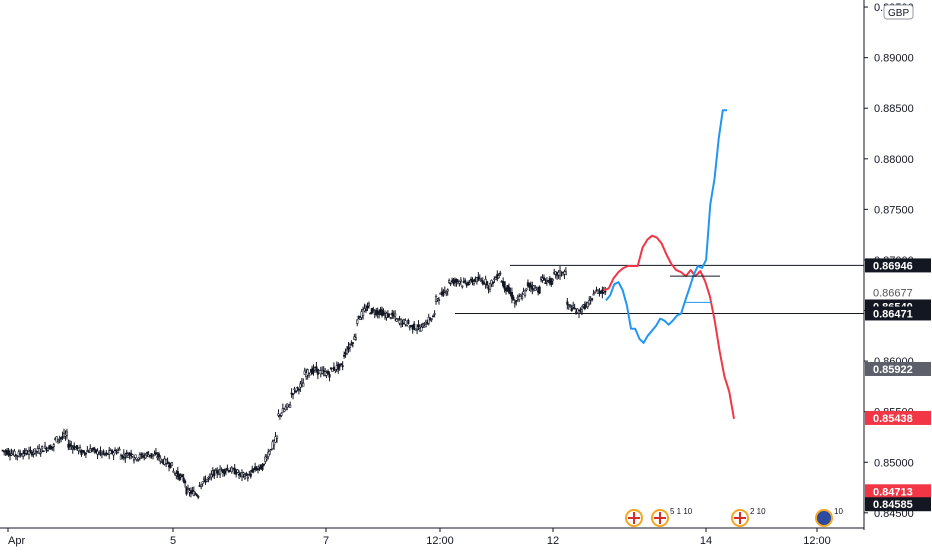 The height and width of the screenshot is (555, 932). What do you see at coordinates (666, 226) in the screenshot?
I see `forecast-blue-line` at bounding box center [666, 226].